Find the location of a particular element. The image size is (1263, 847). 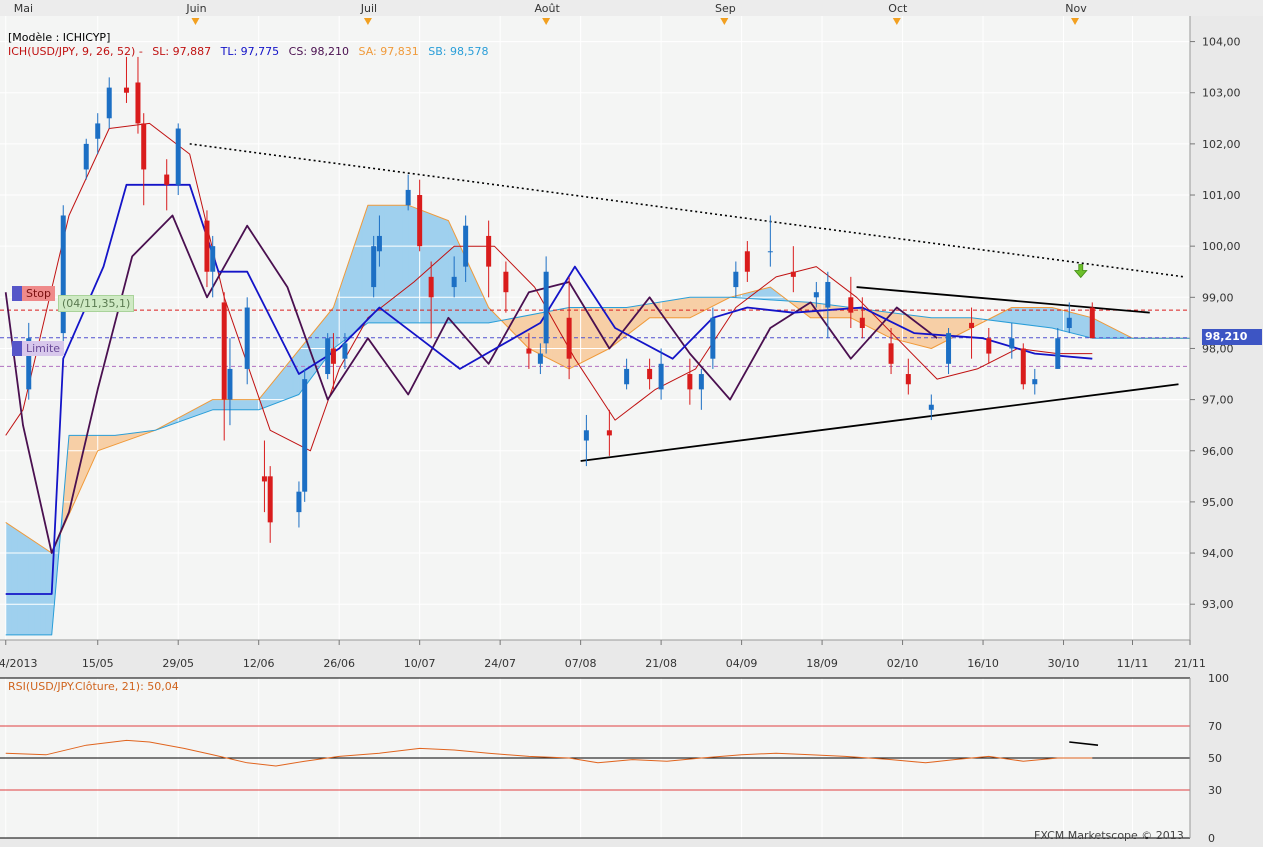

rsi-tick-label: 70 is located at coordinates (1215, 726).